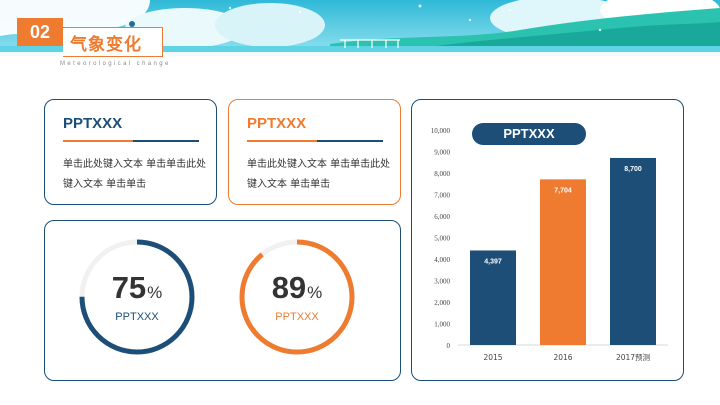  Describe the element at coordinates (297, 317) in the screenshot. I see `progress-ring-2-label: PPTXXX` at that location.